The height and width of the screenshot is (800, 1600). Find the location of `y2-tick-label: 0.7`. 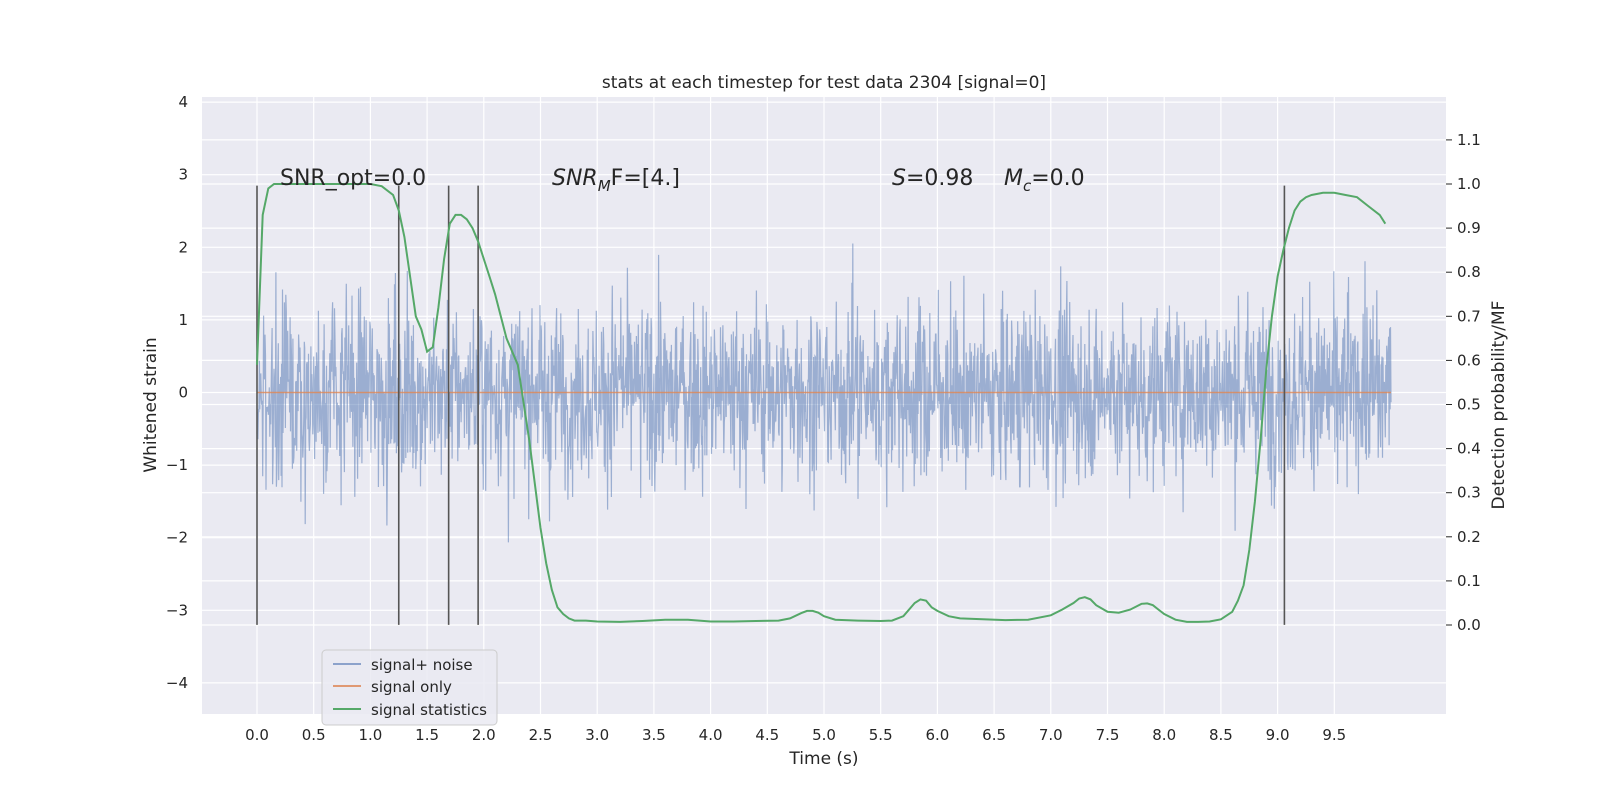

y2-tick-label: 0.7 is located at coordinates (1469, 316).